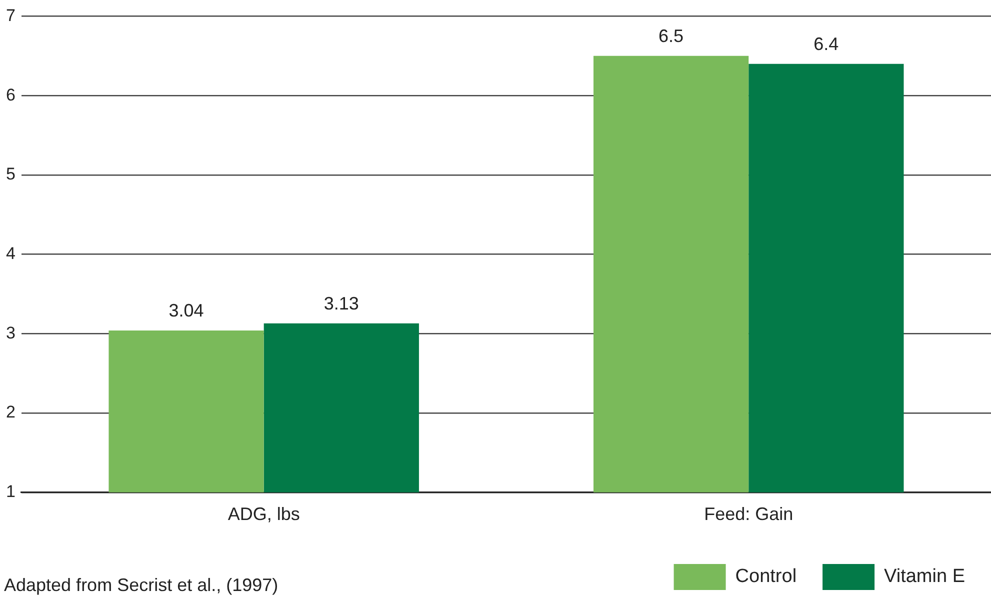 This screenshot has width=991, height=600. What do you see at coordinates (141, 584) in the screenshot?
I see `text: Adapted from Secrist et al., (1997)` at bounding box center [141, 584].